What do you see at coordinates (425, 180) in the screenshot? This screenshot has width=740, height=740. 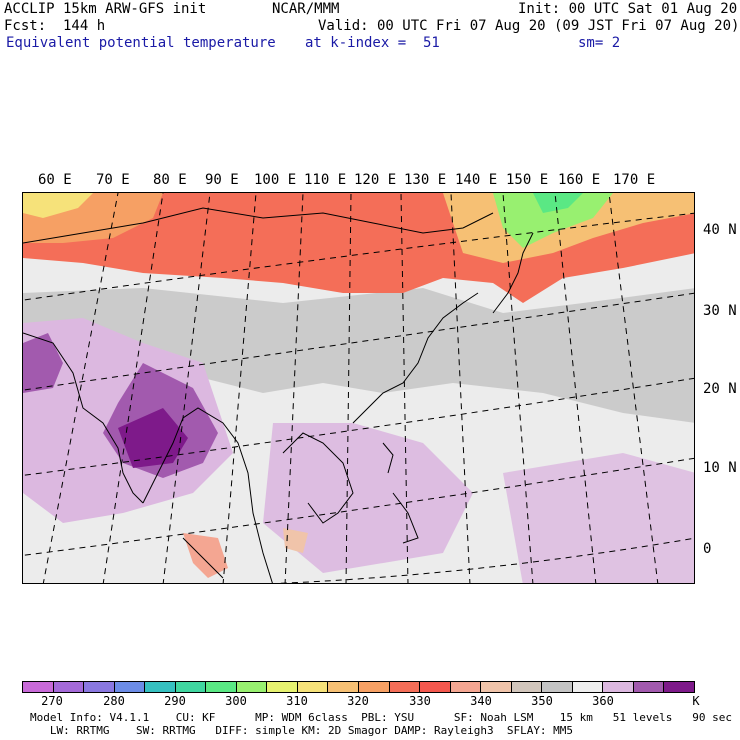 I see `lon-label: 130 E` at bounding box center [425, 180].